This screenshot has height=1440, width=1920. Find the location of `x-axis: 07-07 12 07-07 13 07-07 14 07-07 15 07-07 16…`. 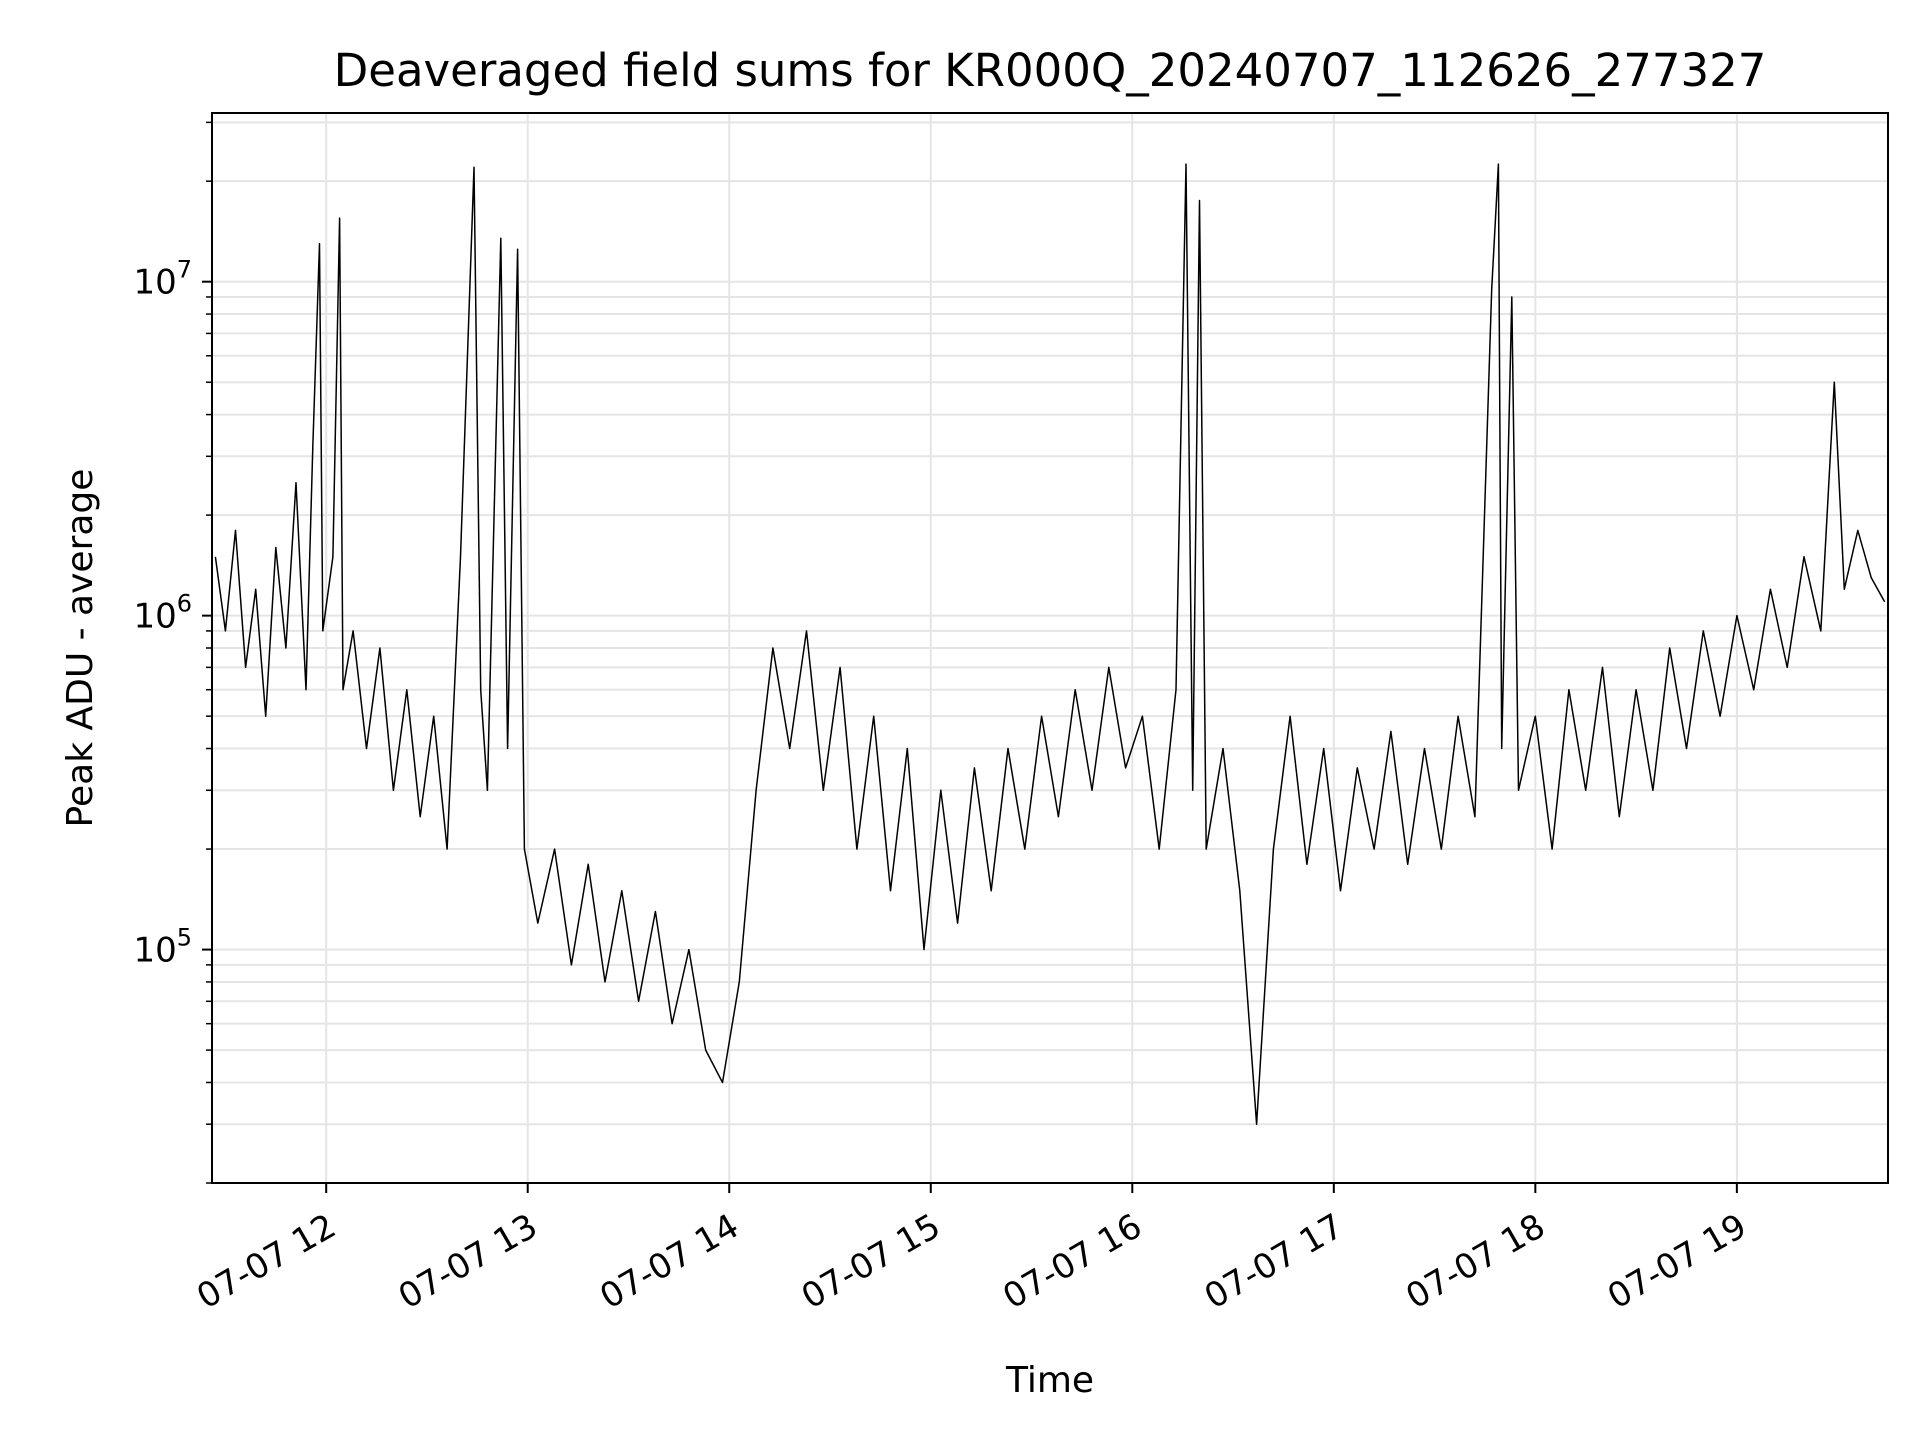

x-axis: 07-07 12 07-07 13 07-07 14 07-07 15 07-07 16… is located at coordinates (971, 1250).